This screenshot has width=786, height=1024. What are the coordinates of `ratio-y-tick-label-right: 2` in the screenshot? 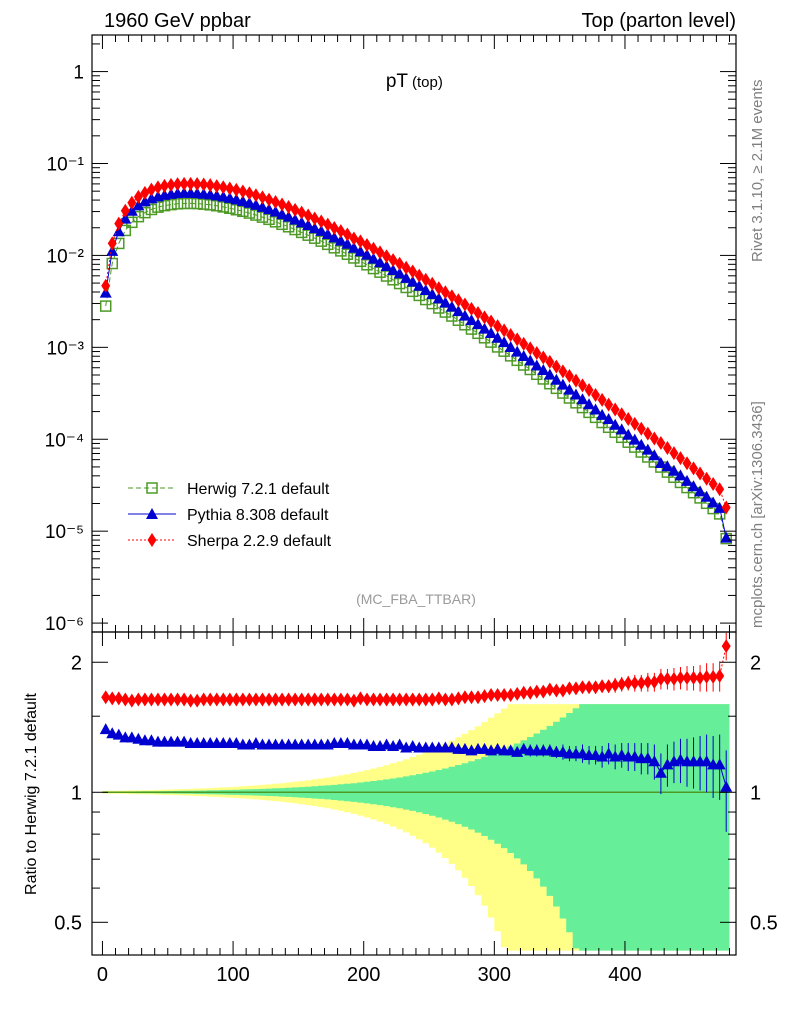 It's located at (755, 663).